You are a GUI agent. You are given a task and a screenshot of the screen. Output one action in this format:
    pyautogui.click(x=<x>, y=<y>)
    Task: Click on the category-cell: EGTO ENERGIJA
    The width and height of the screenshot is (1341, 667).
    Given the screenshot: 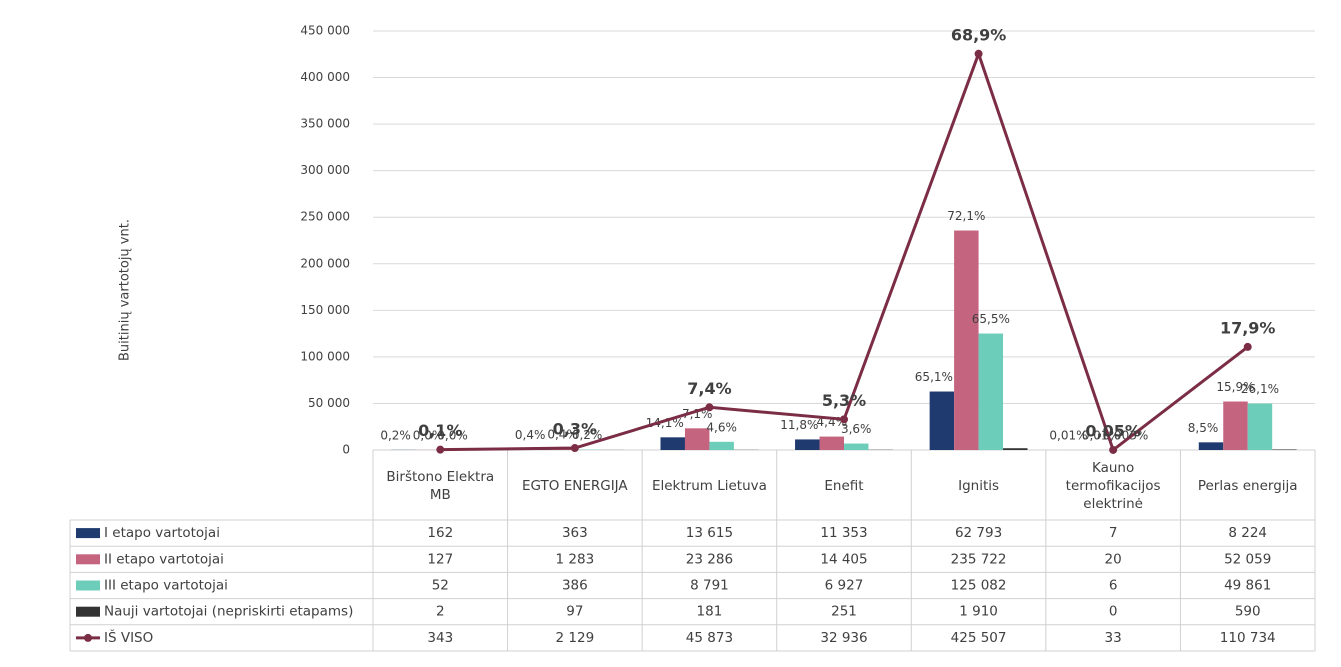 What is the action you would take?
    pyautogui.click(x=575, y=485)
    